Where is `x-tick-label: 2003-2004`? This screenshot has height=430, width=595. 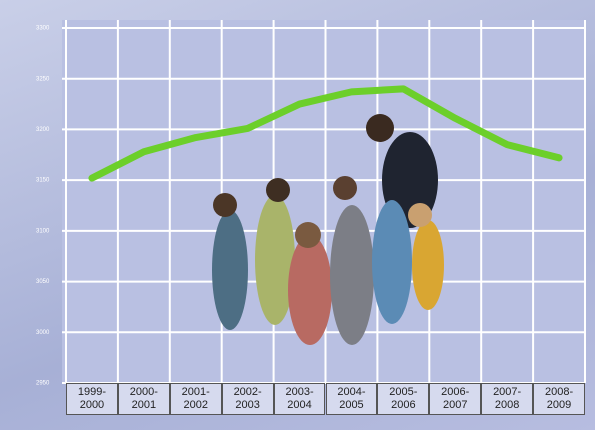 x-tick-label: 2003-2004 is located at coordinates (299, 399).